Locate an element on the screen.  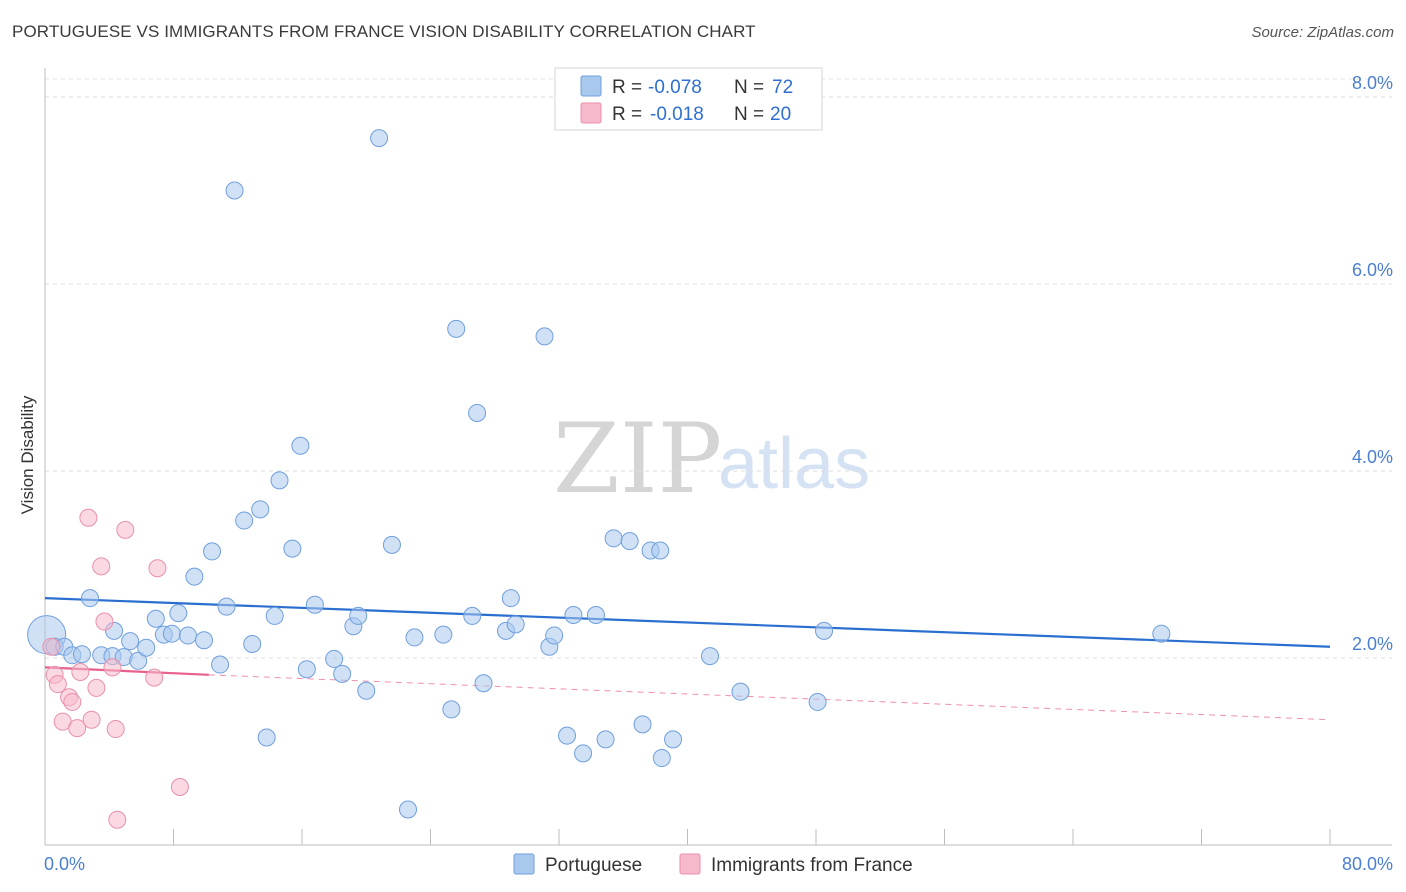
bottom-legend-swatch-portuguese is located at coordinates (524, 864).